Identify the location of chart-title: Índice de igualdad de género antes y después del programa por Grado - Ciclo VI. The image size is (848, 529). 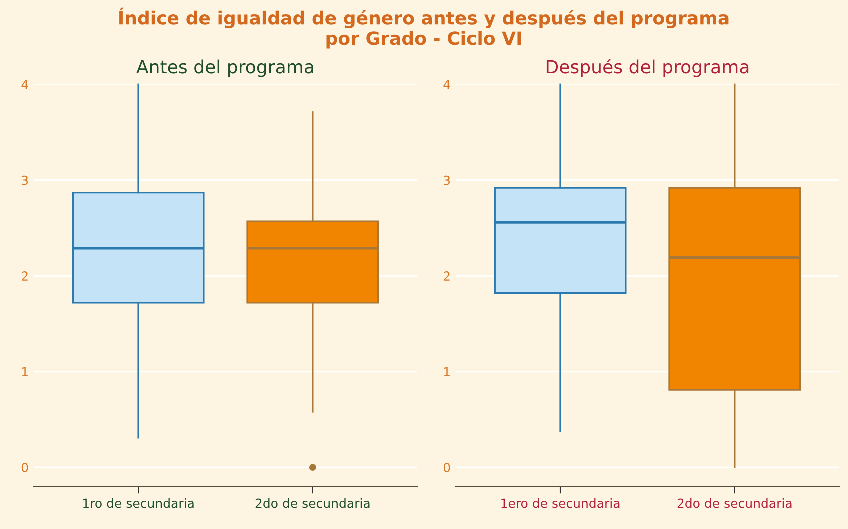
(424, 28).